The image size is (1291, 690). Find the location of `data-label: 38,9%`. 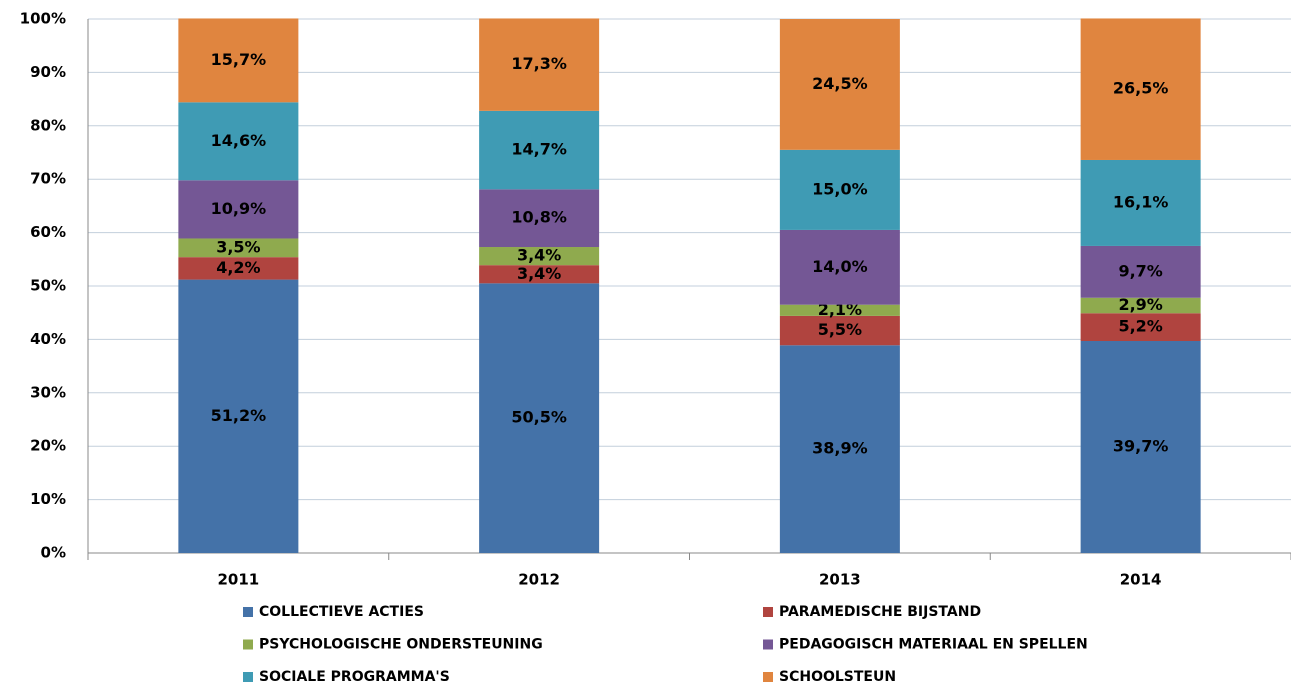

data-label: 38,9% is located at coordinates (840, 448).